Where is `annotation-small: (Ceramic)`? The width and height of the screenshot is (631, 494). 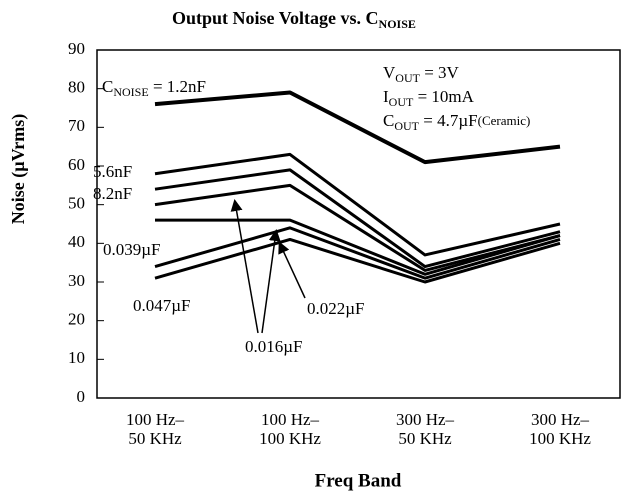
annotation-small: (Ceramic) is located at coordinates (504, 120).